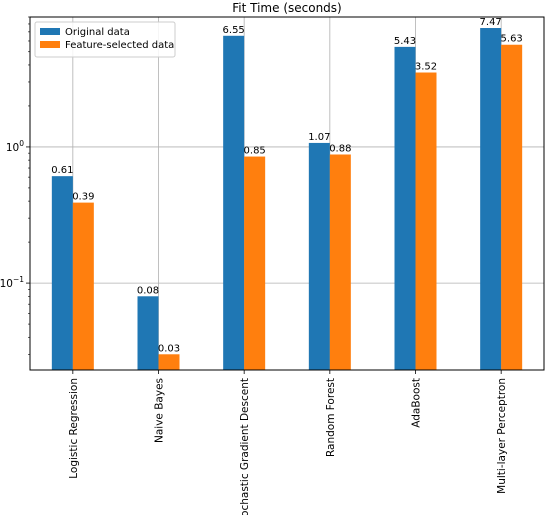 The height and width of the screenshot is (515, 550). What do you see at coordinates (160, 410) in the screenshot?
I see `x-tick-label-naive-bayes: Naive Bayes` at bounding box center [160, 410].